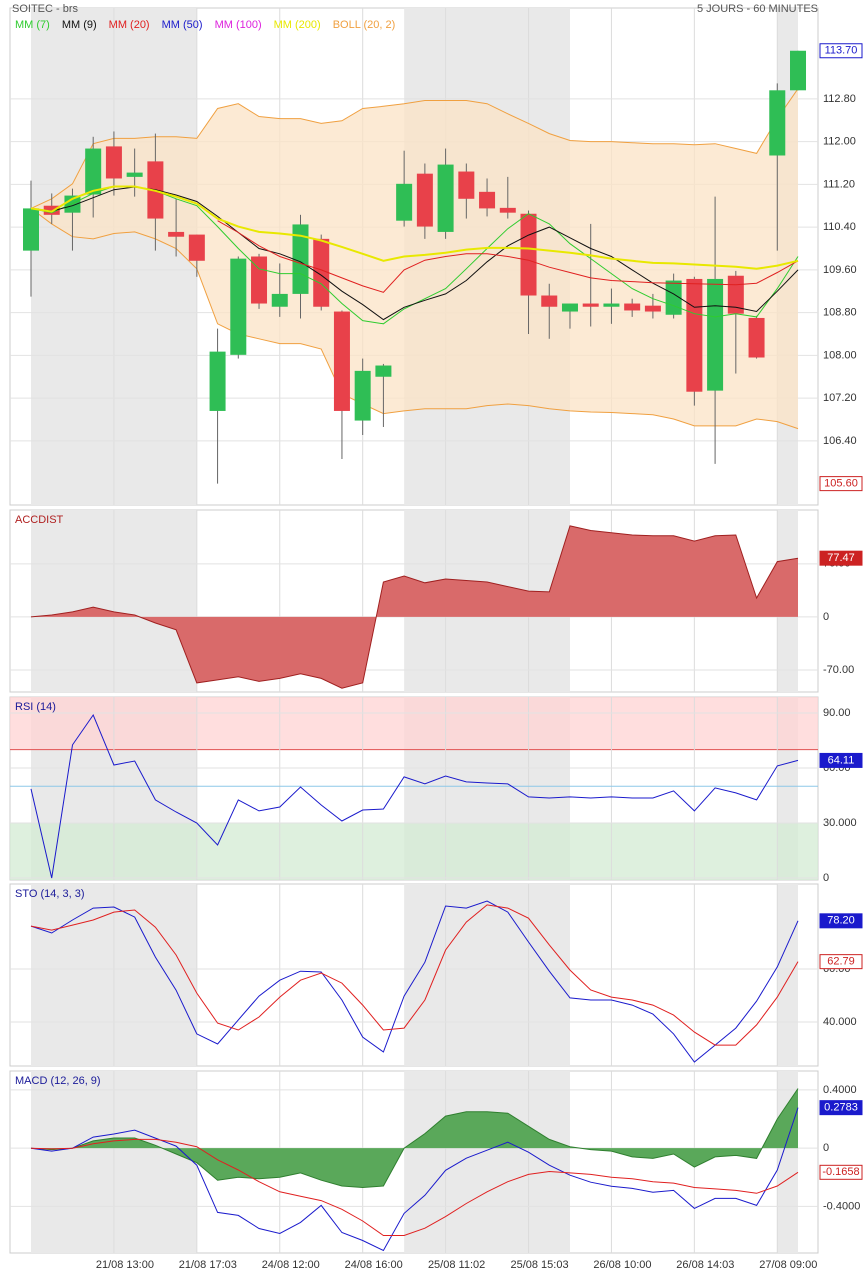 The height and width of the screenshot is (1280, 864). I want to click on x-tick-label: 21/08 13:00, so click(125, 1265).